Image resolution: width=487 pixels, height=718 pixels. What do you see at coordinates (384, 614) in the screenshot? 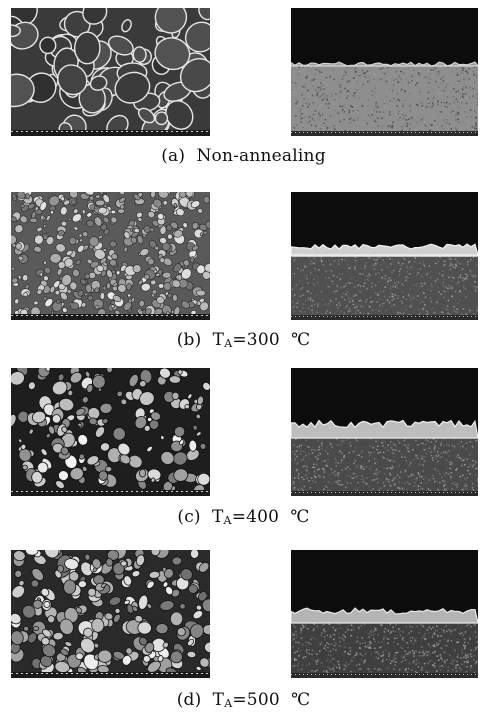
I see `cross-section-micrograph-d` at bounding box center [384, 614].